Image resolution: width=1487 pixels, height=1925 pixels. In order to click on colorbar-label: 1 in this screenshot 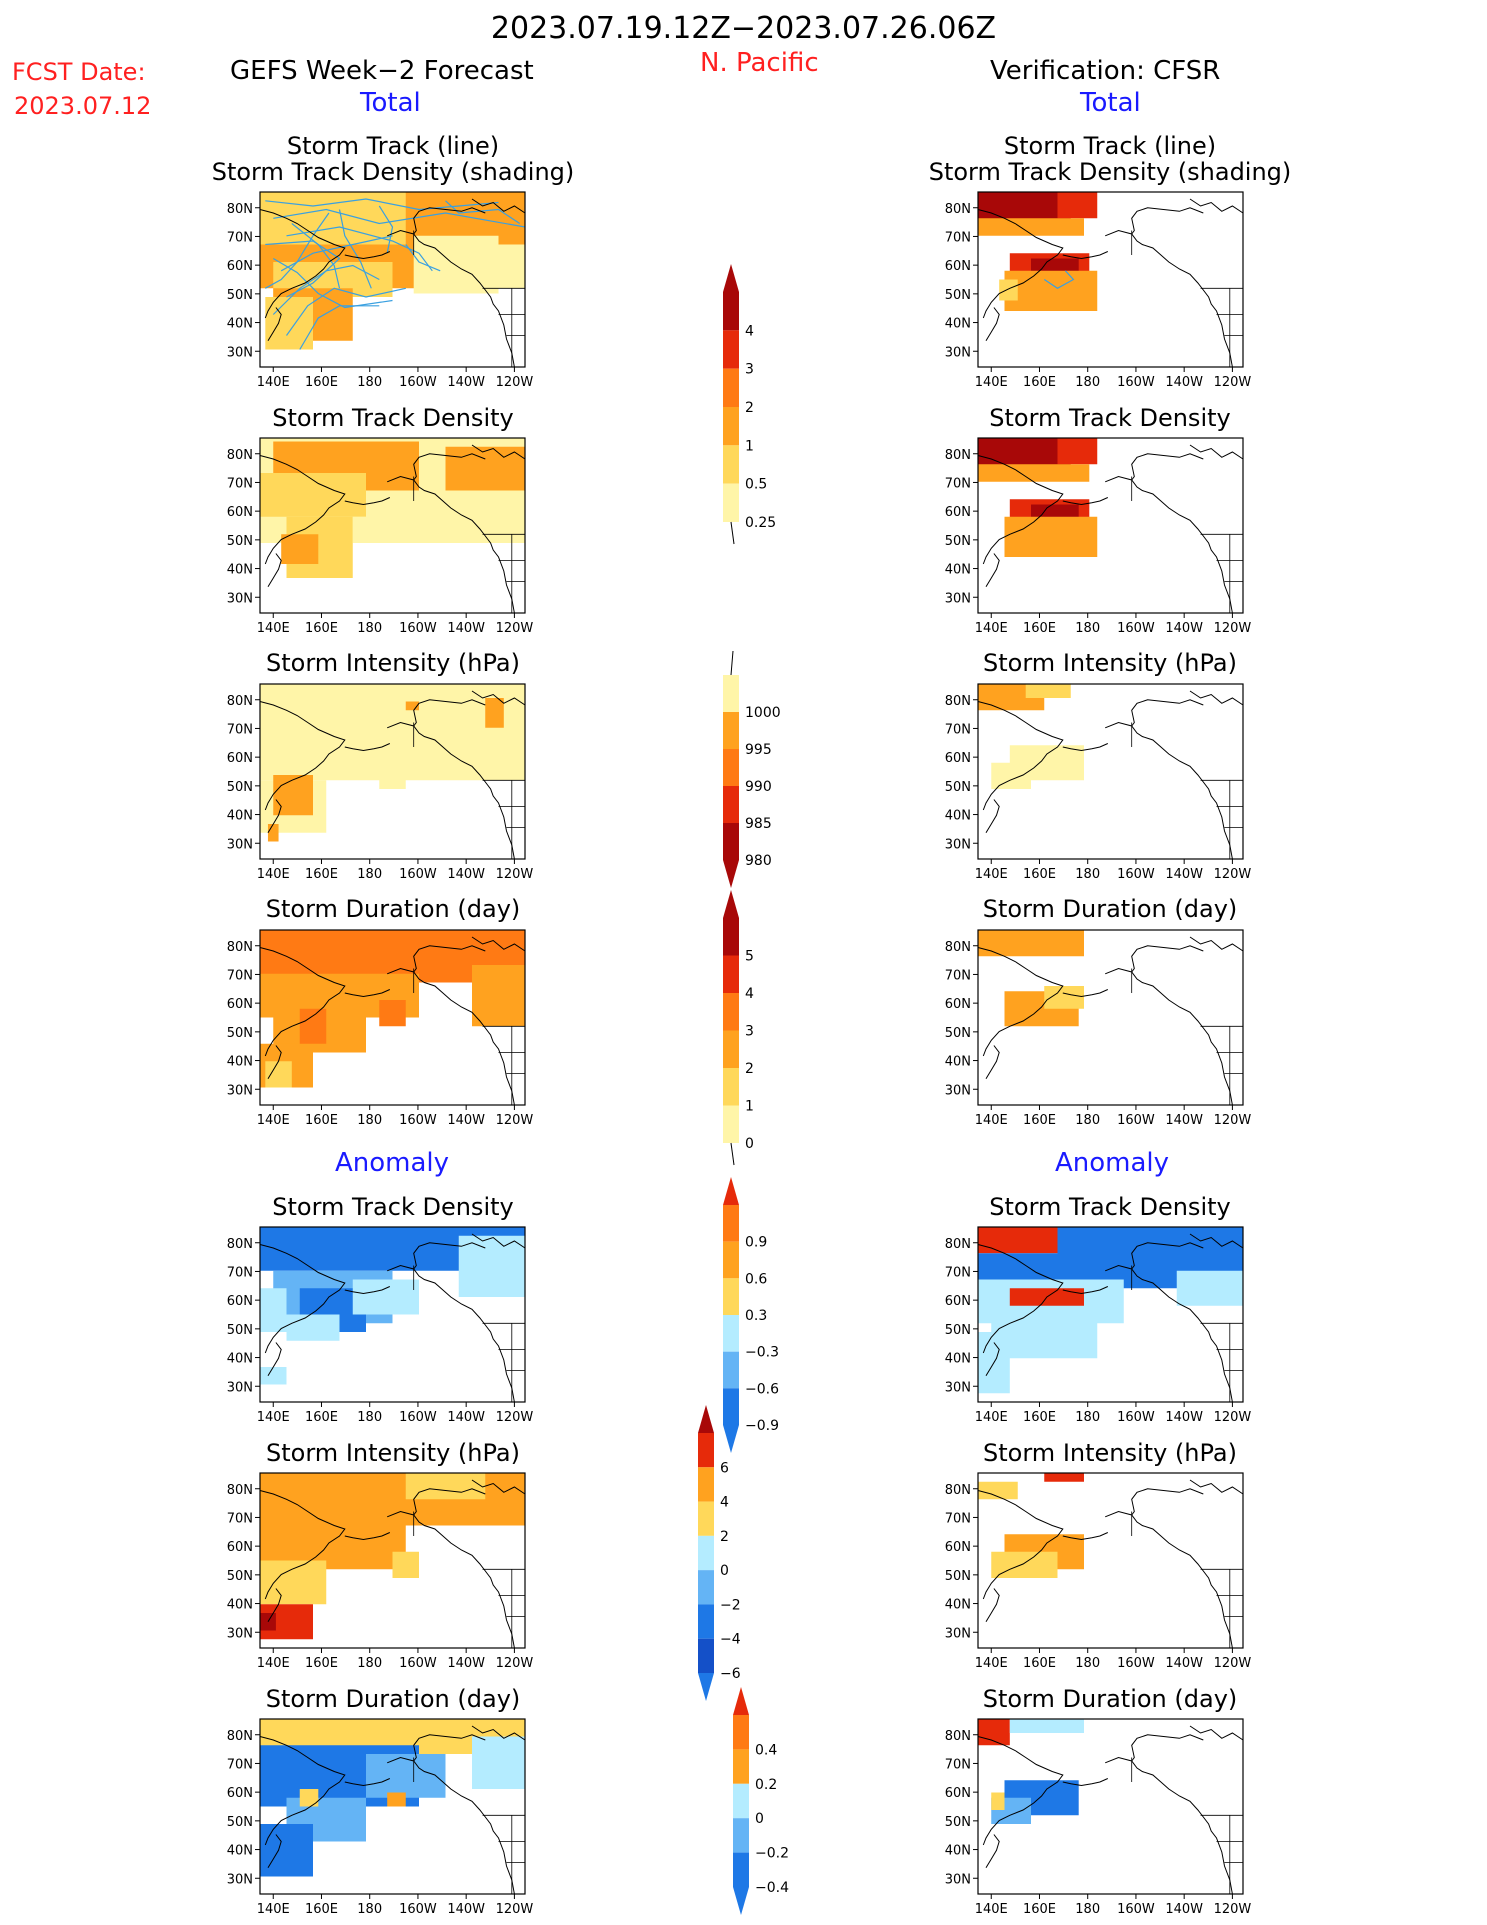, I will do `click(749, 1107)`.